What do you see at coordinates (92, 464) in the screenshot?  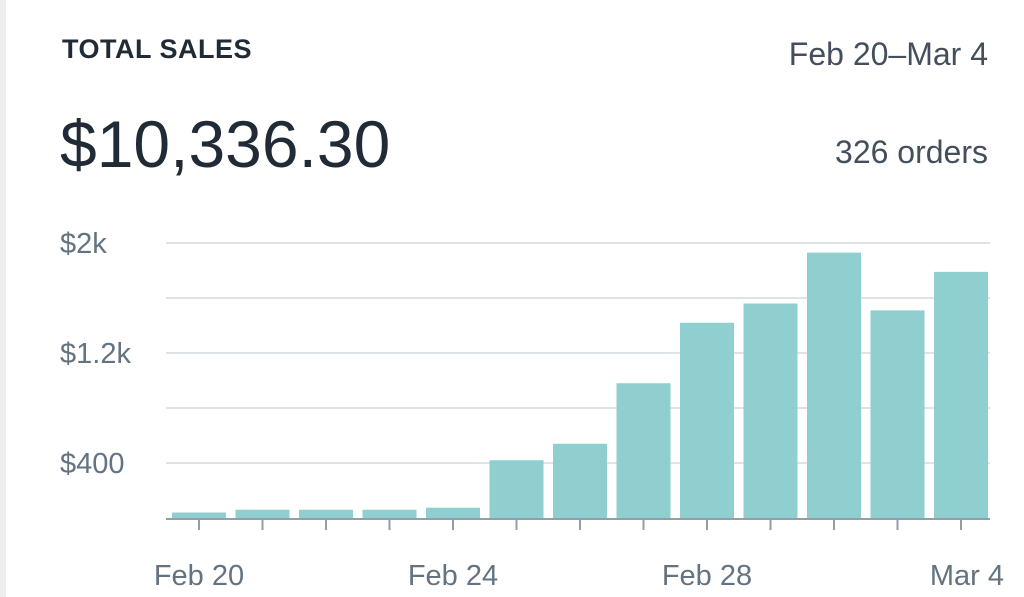 I see `y-tick-label: $400` at bounding box center [92, 464].